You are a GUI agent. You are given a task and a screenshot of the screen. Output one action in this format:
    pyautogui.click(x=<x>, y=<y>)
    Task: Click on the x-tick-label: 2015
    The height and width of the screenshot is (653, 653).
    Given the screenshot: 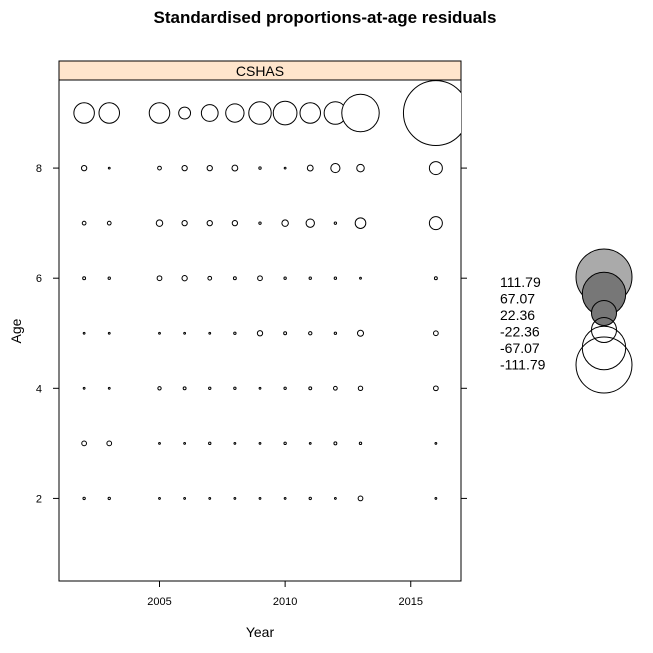 What is the action you would take?
    pyautogui.click(x=411, y=602)
    